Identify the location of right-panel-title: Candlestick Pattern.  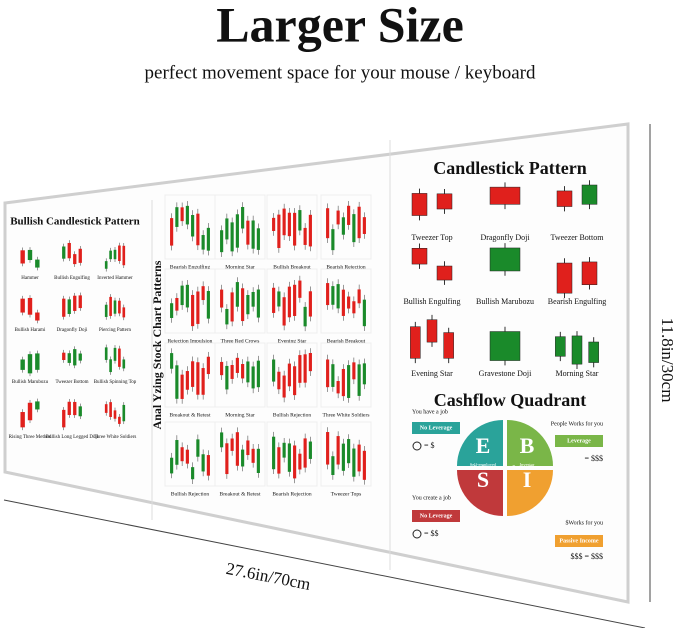
(509, 168).